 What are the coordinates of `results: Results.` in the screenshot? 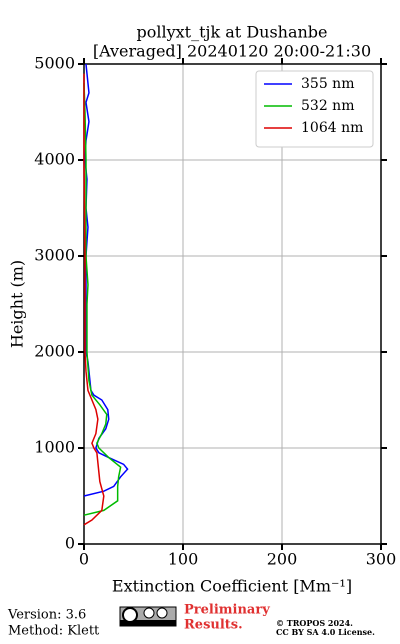 It's located at (213, 625).